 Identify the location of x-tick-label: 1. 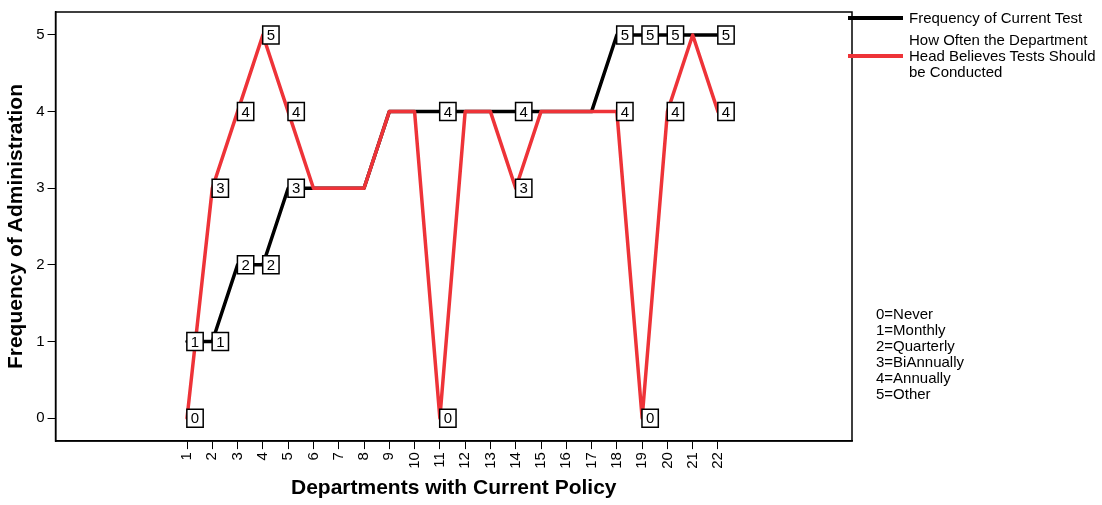
(186, 456).